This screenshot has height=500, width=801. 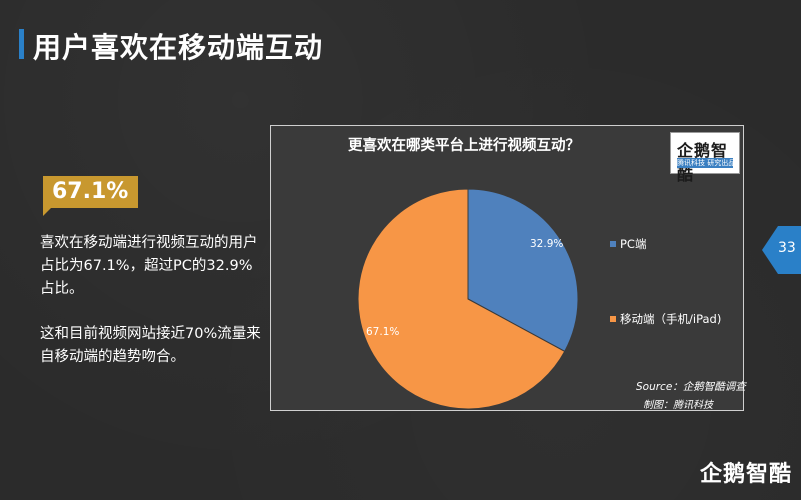 I want to click on page-number-tab-body, so click(x=789, y=250).